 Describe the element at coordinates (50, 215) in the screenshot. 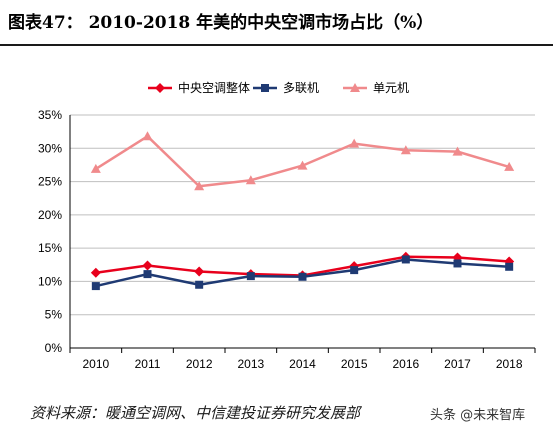

I see `y-tick-label: 20%` at that location.